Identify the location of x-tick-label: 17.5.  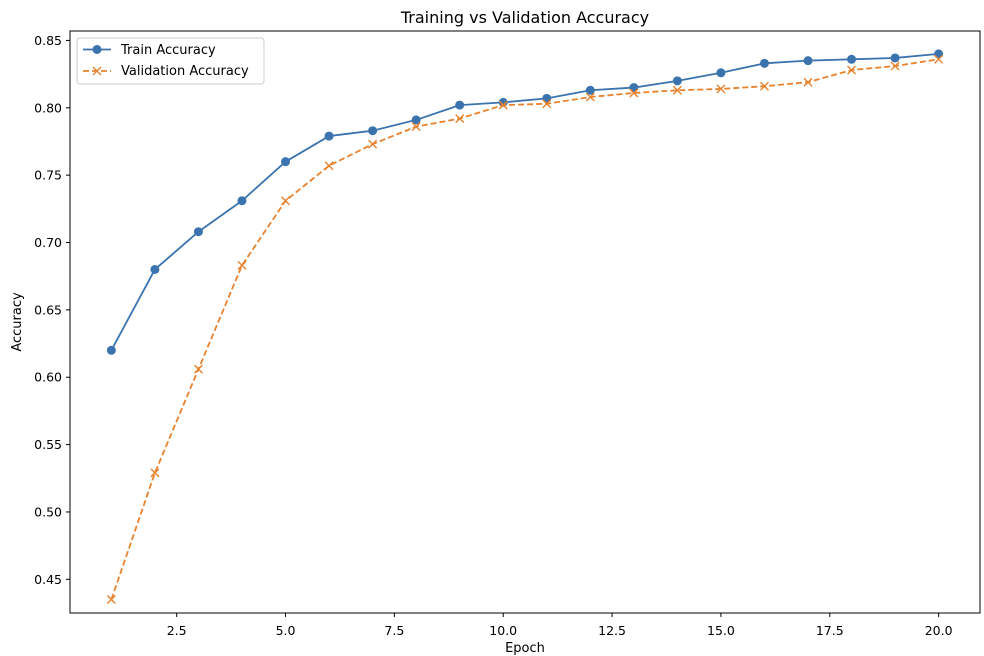
(830, 630).